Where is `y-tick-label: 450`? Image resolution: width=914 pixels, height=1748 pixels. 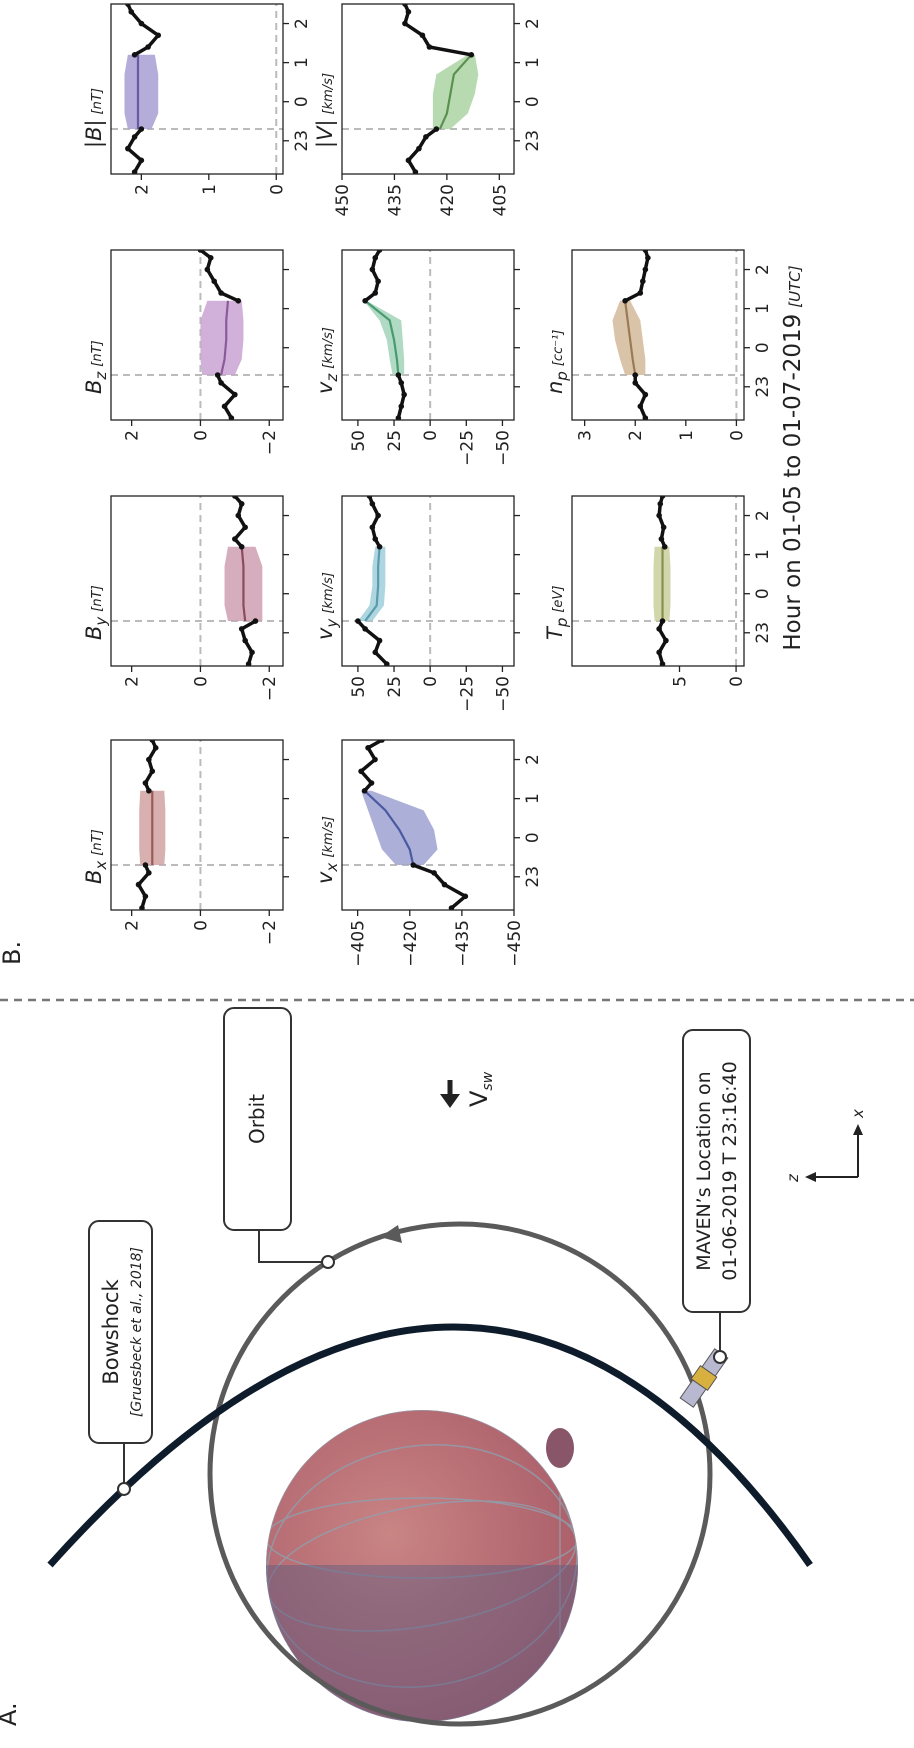
y-tick-label: 450 is located at coordinates (343, 200).